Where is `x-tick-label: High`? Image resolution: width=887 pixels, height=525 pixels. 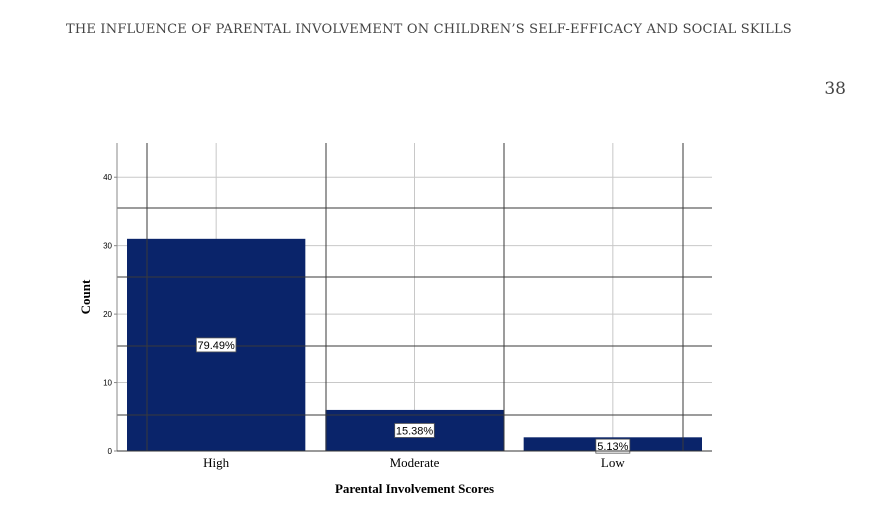 x-tick-label: High is located at coordinates (216, 462).